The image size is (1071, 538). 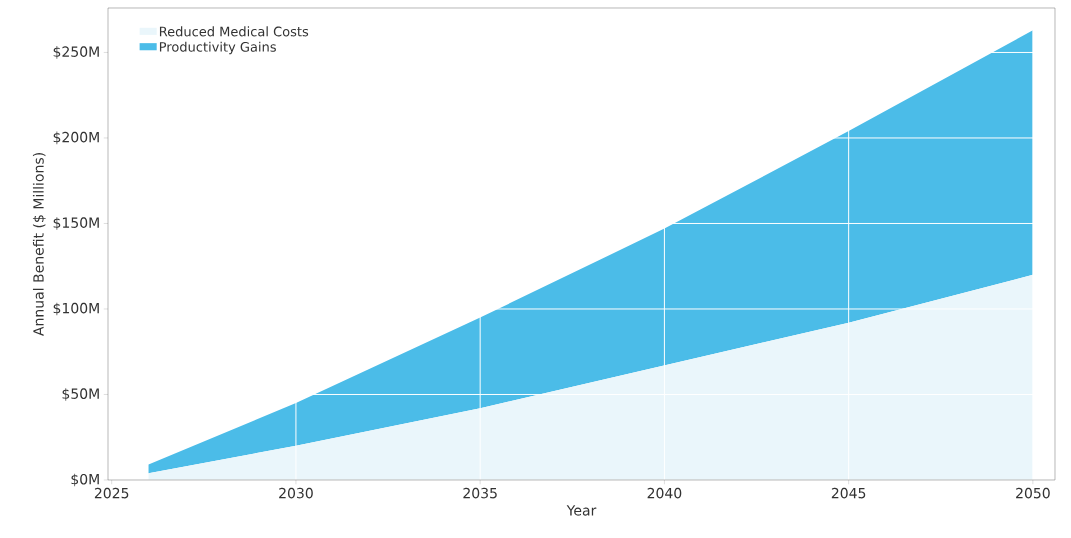 I want to click on y-tick-label: $150M, so click(x=76, y=223).